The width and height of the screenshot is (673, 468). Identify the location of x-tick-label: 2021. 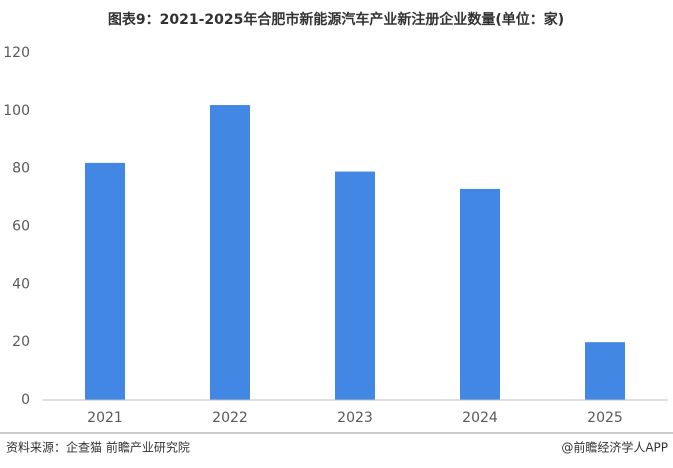
(105, 418).